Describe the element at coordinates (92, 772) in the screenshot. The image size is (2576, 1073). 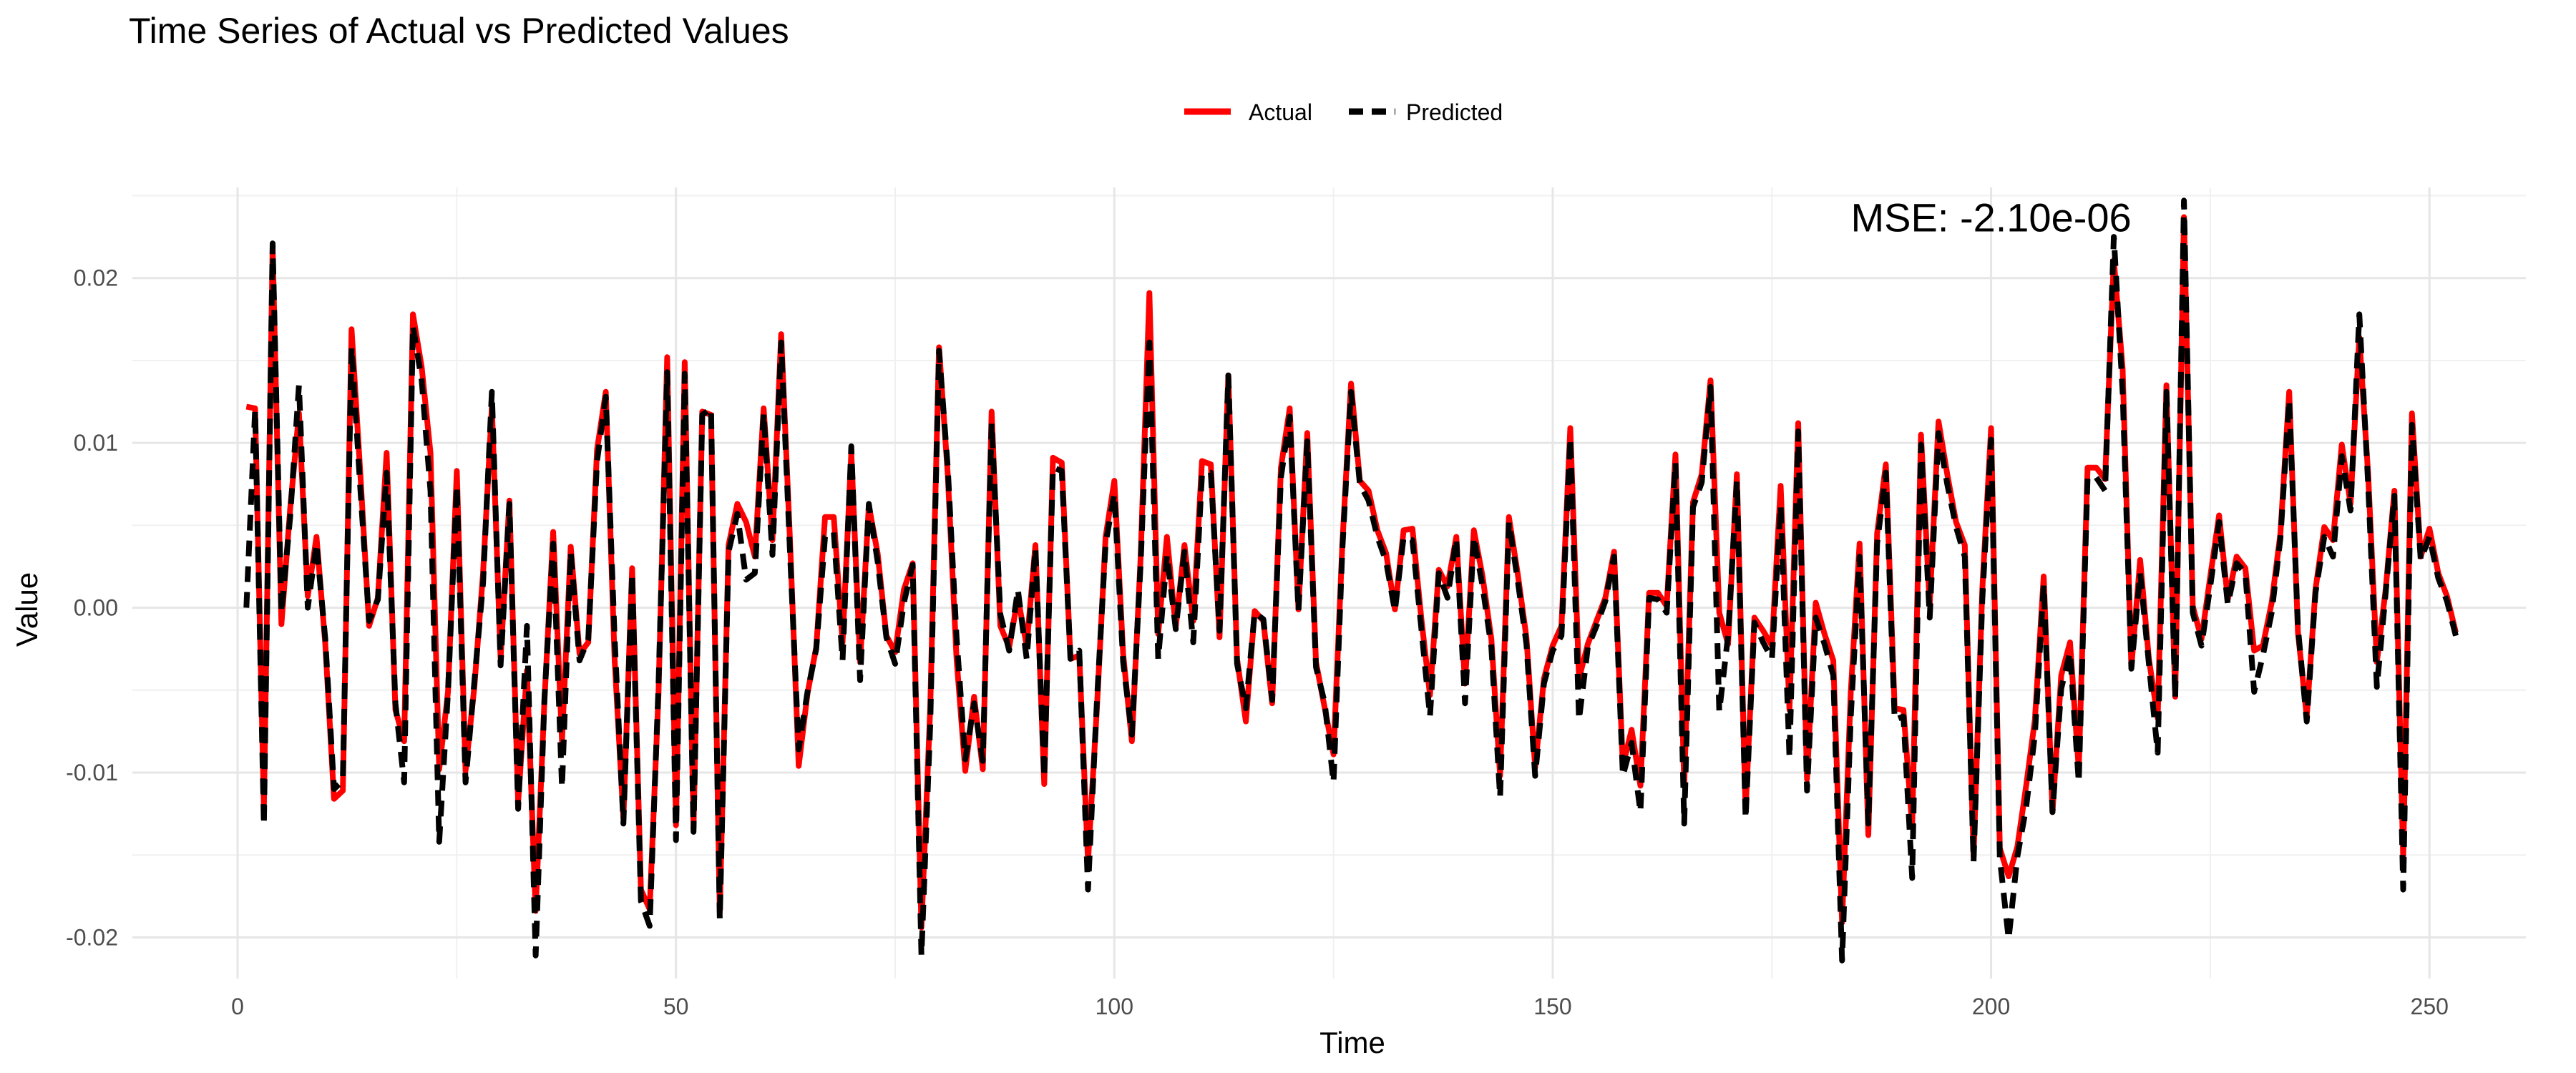
I see `y-tick-label: -0.01` at that location.